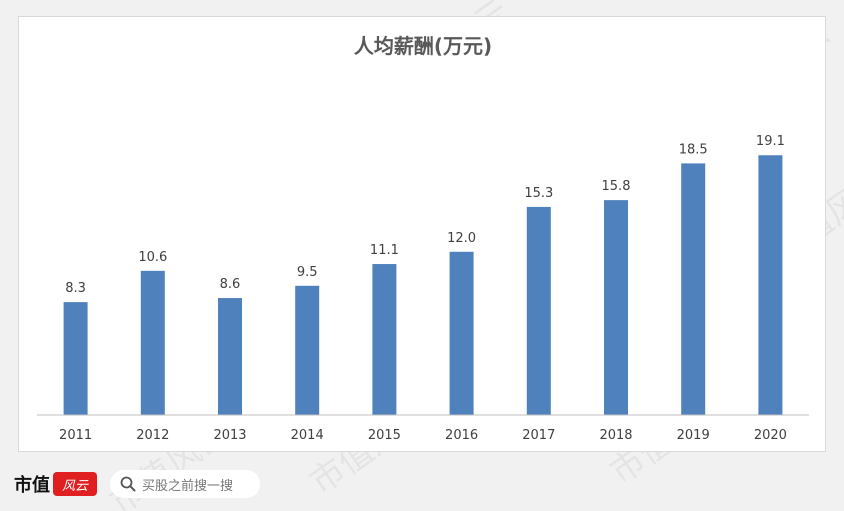 Image resolution: width=844 pixels, height=511 pixels. I want to click on x-tick-label-2013: 2013, so click(229, 435).